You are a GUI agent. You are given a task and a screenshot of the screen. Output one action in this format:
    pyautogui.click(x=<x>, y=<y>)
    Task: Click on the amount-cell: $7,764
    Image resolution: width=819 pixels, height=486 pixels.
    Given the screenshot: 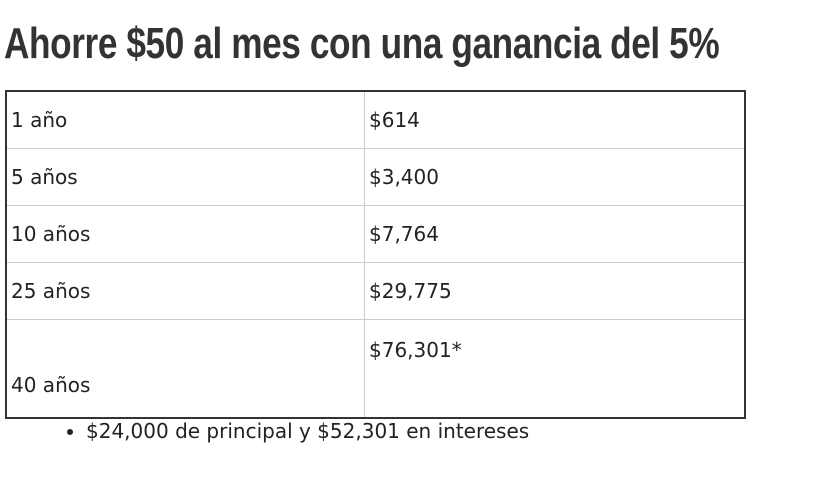 What is the action you would take?
    pyautogui.click(x=555, y=234)
    